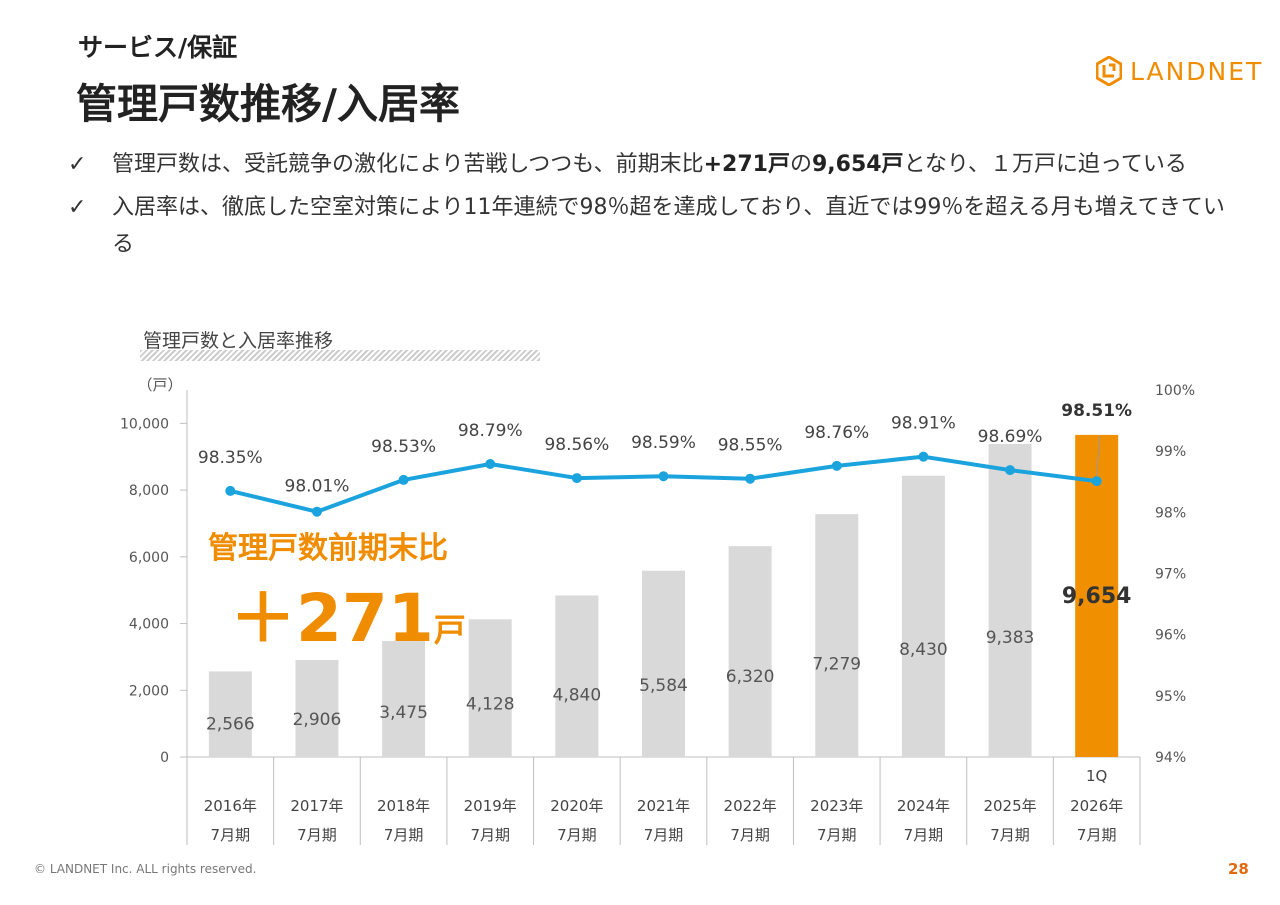  I want to click on bar-value-label: 9,654, so click(1097, 596).